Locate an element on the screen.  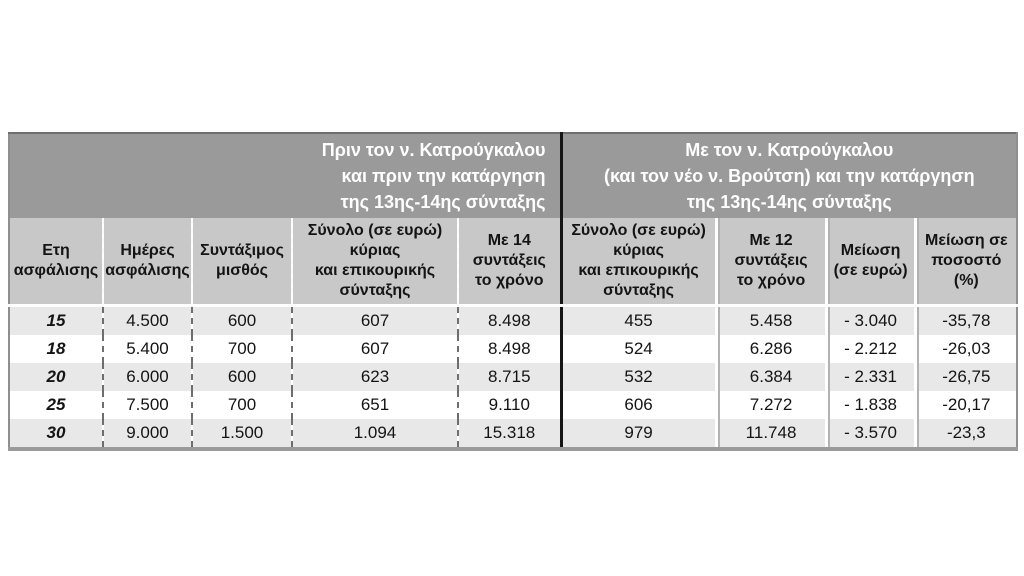
cell-years: 15 is located at coordinates (56, 320).